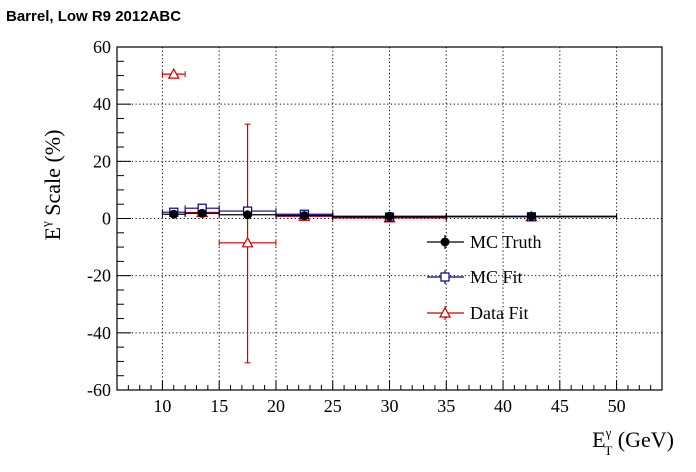 This screenshot has width=696, height=472. Describe the element at coordinates (102, 161) in the screenshot. I see `y-tick-label: 20` at that location.